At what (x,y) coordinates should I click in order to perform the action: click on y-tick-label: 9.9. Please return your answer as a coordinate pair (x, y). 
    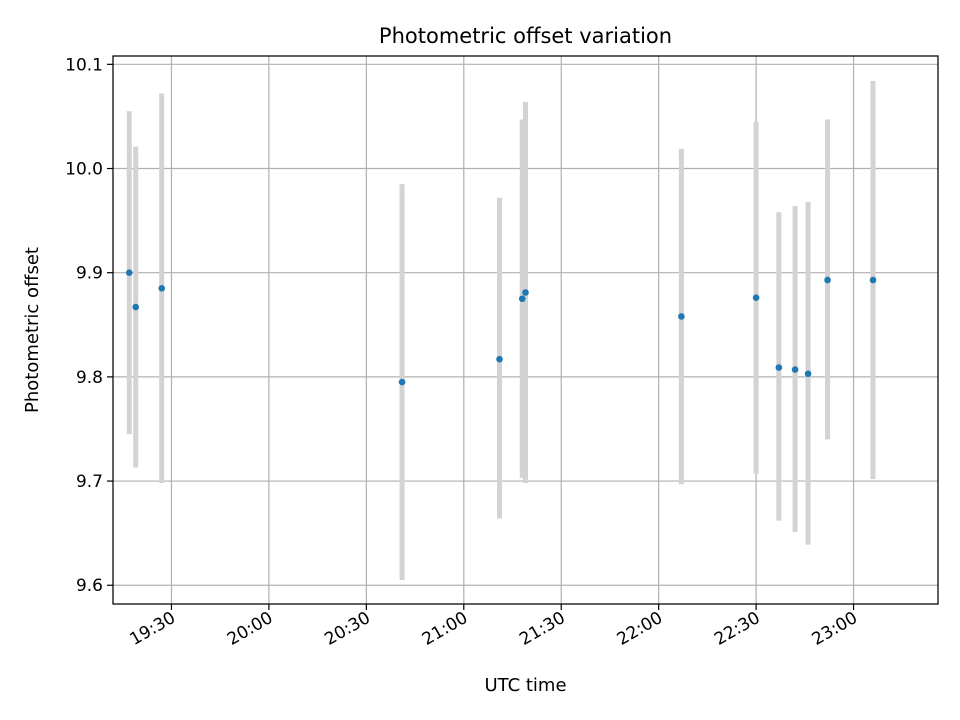
    Looking at the image, I should click on (89, 274).